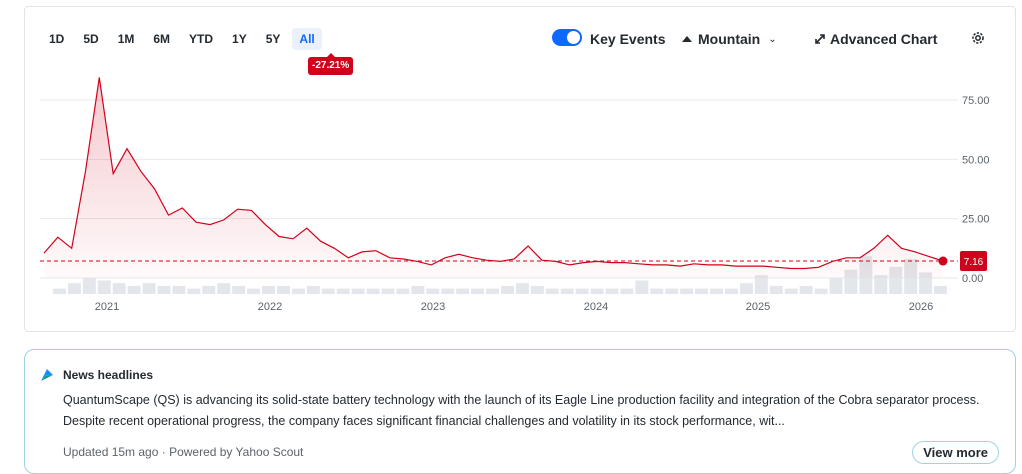 The width and height of the screenshot is (1022, 474). Describe the element at coordinates (955, 452) in the screenshot. I see `view-more-button: View more` at that location.